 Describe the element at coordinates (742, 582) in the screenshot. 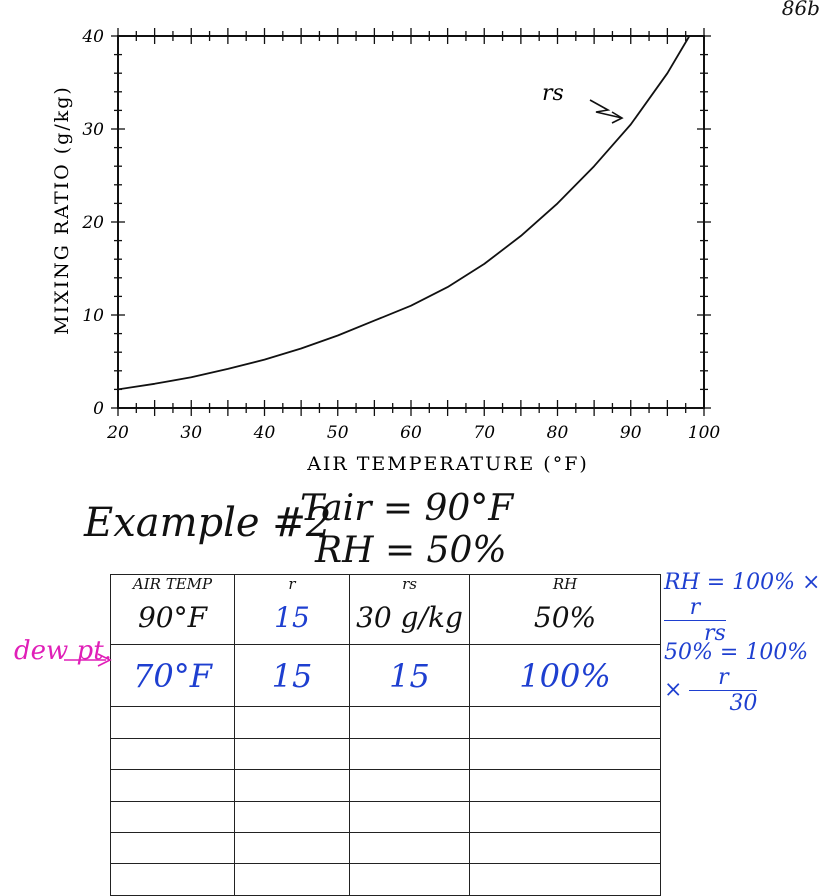

I see `rh-formula-left: RH = 100% ×` at that location.